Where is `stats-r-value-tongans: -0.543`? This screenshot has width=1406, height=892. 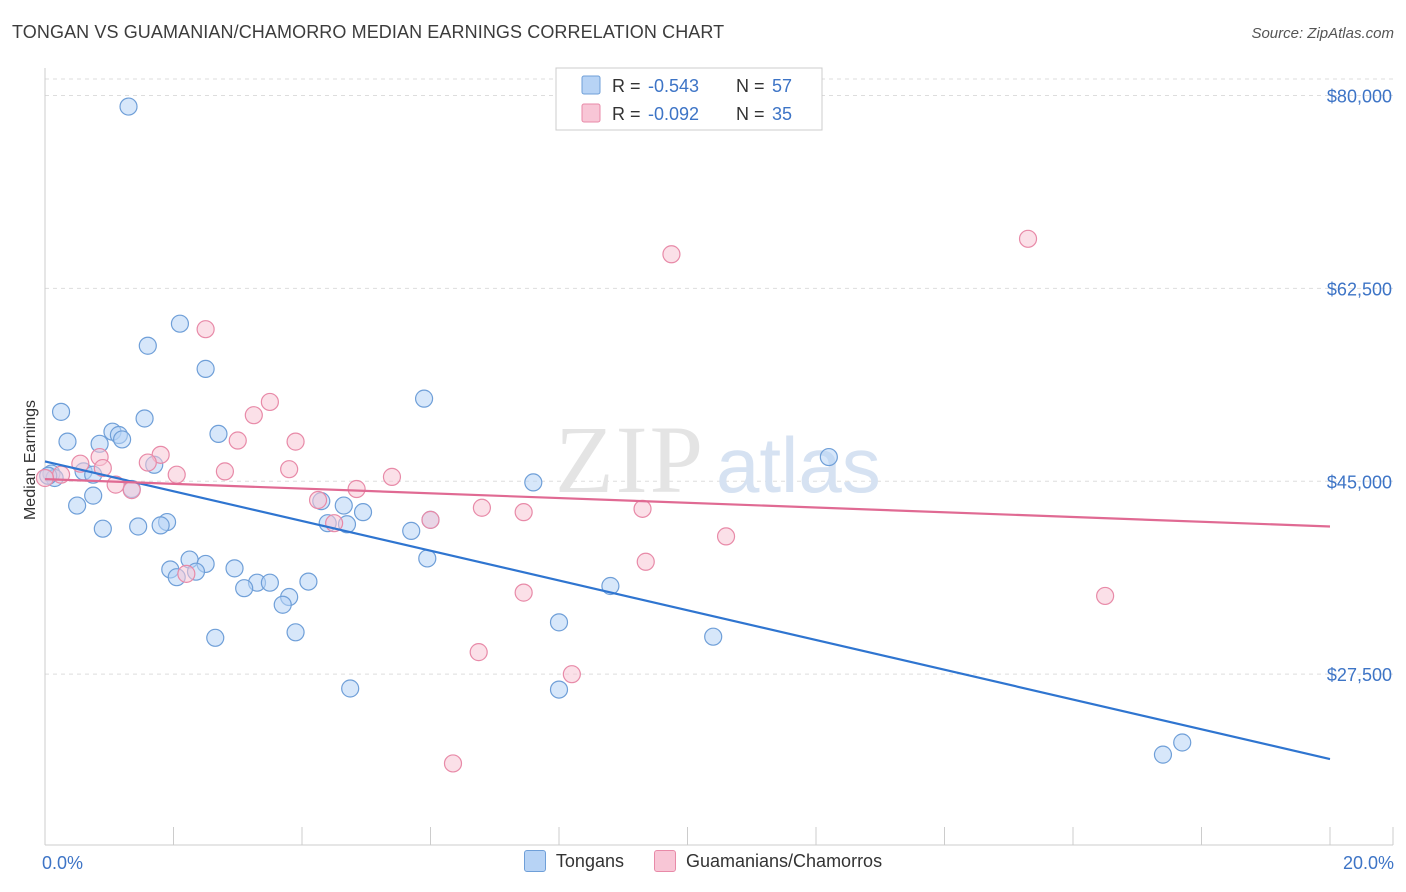 stats-r-value-tongans: -0.543 is located at coordinates (673, 86).